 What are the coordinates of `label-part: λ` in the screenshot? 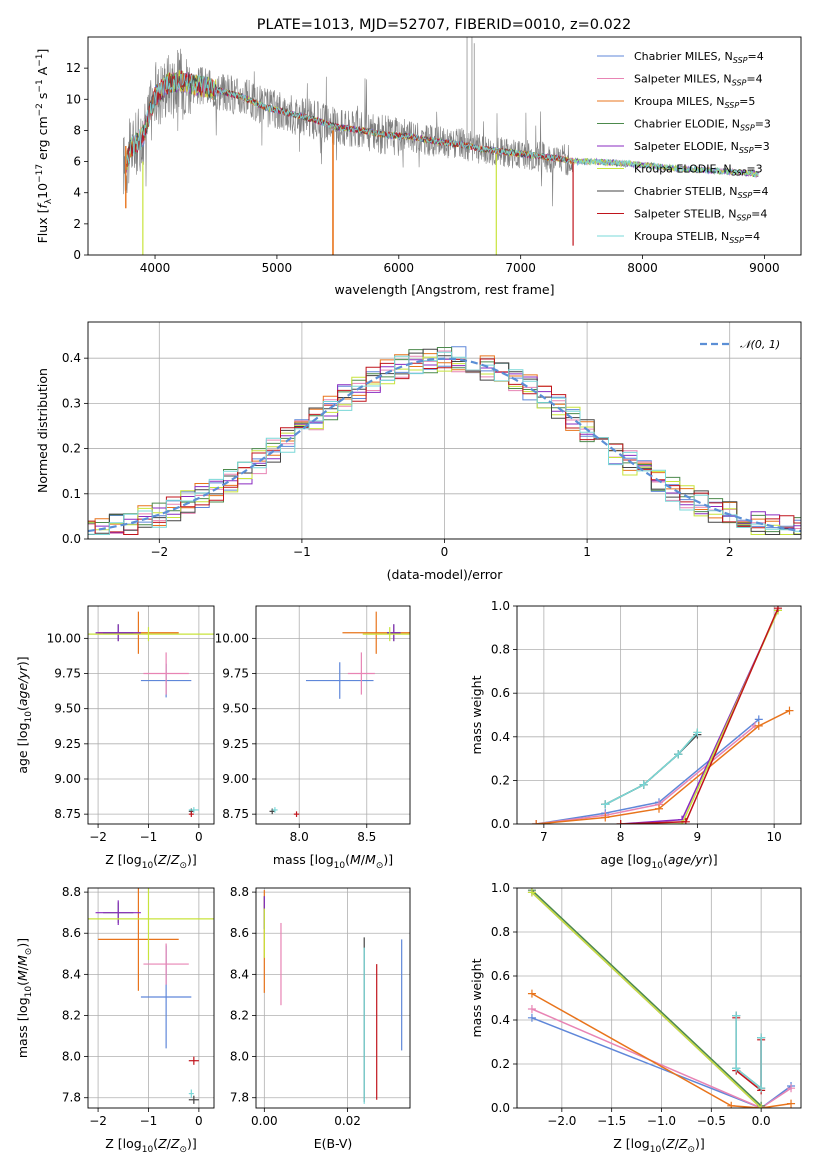 It's located at (49, 201).